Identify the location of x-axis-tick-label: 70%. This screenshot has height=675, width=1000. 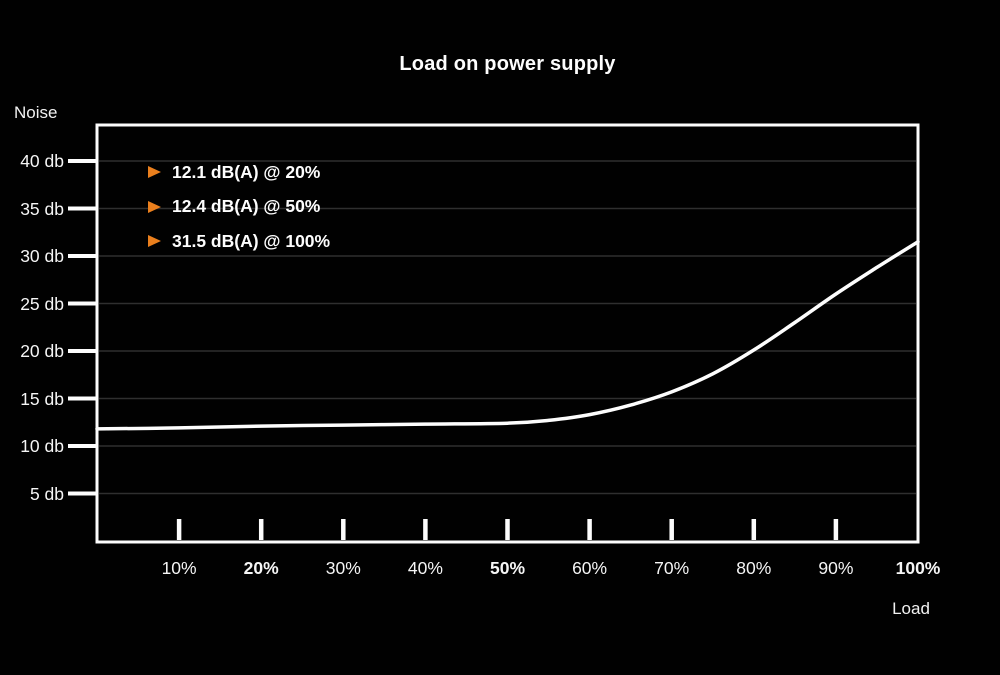
(672, 568).